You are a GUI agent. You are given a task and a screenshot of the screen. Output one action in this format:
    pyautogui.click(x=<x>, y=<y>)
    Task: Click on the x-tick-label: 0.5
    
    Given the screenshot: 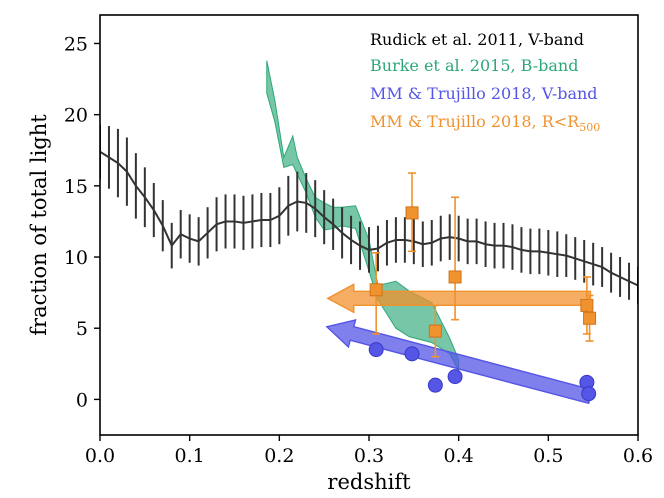 What is the action you would take?
    pyautogui.click(x=548, y=456)
    